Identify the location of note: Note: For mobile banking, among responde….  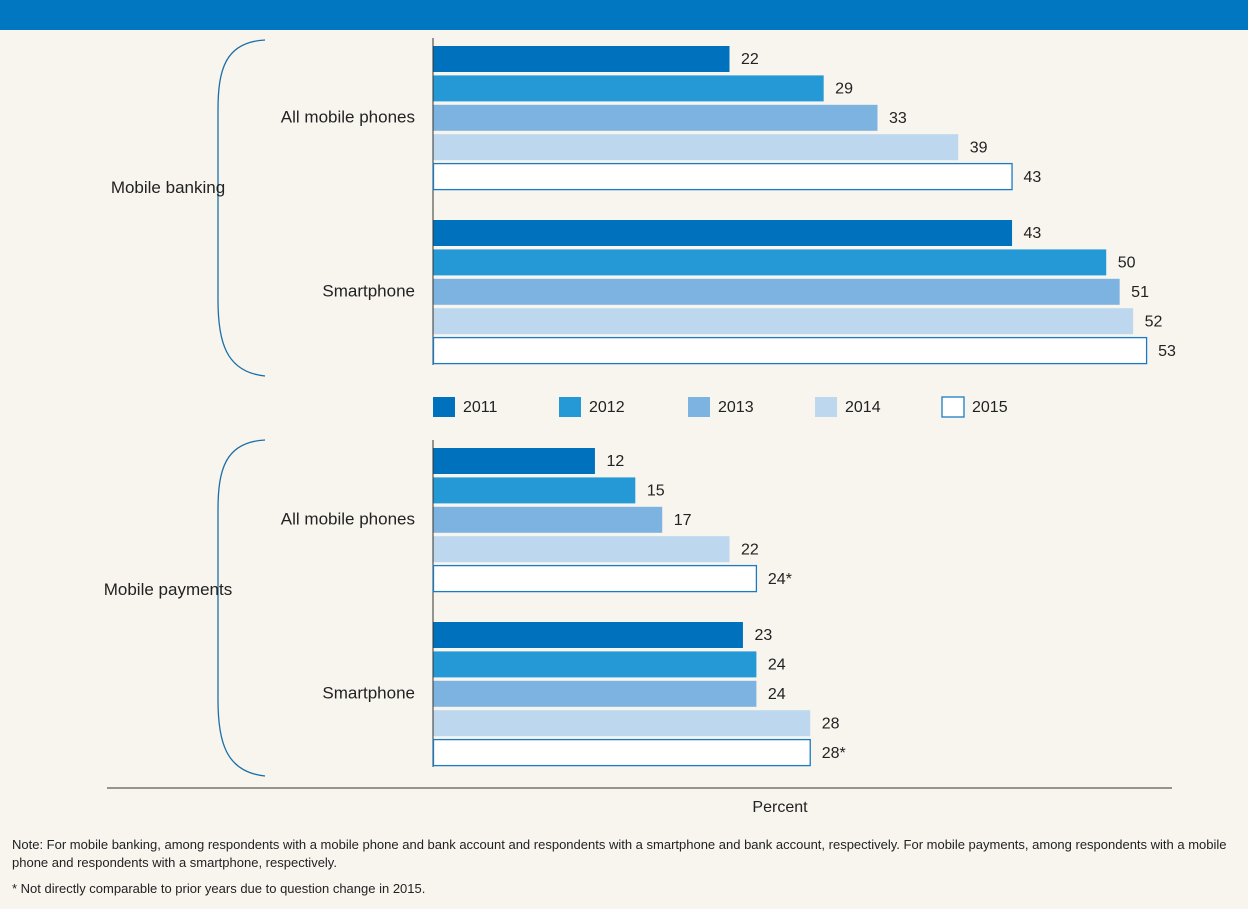
(619, 853).